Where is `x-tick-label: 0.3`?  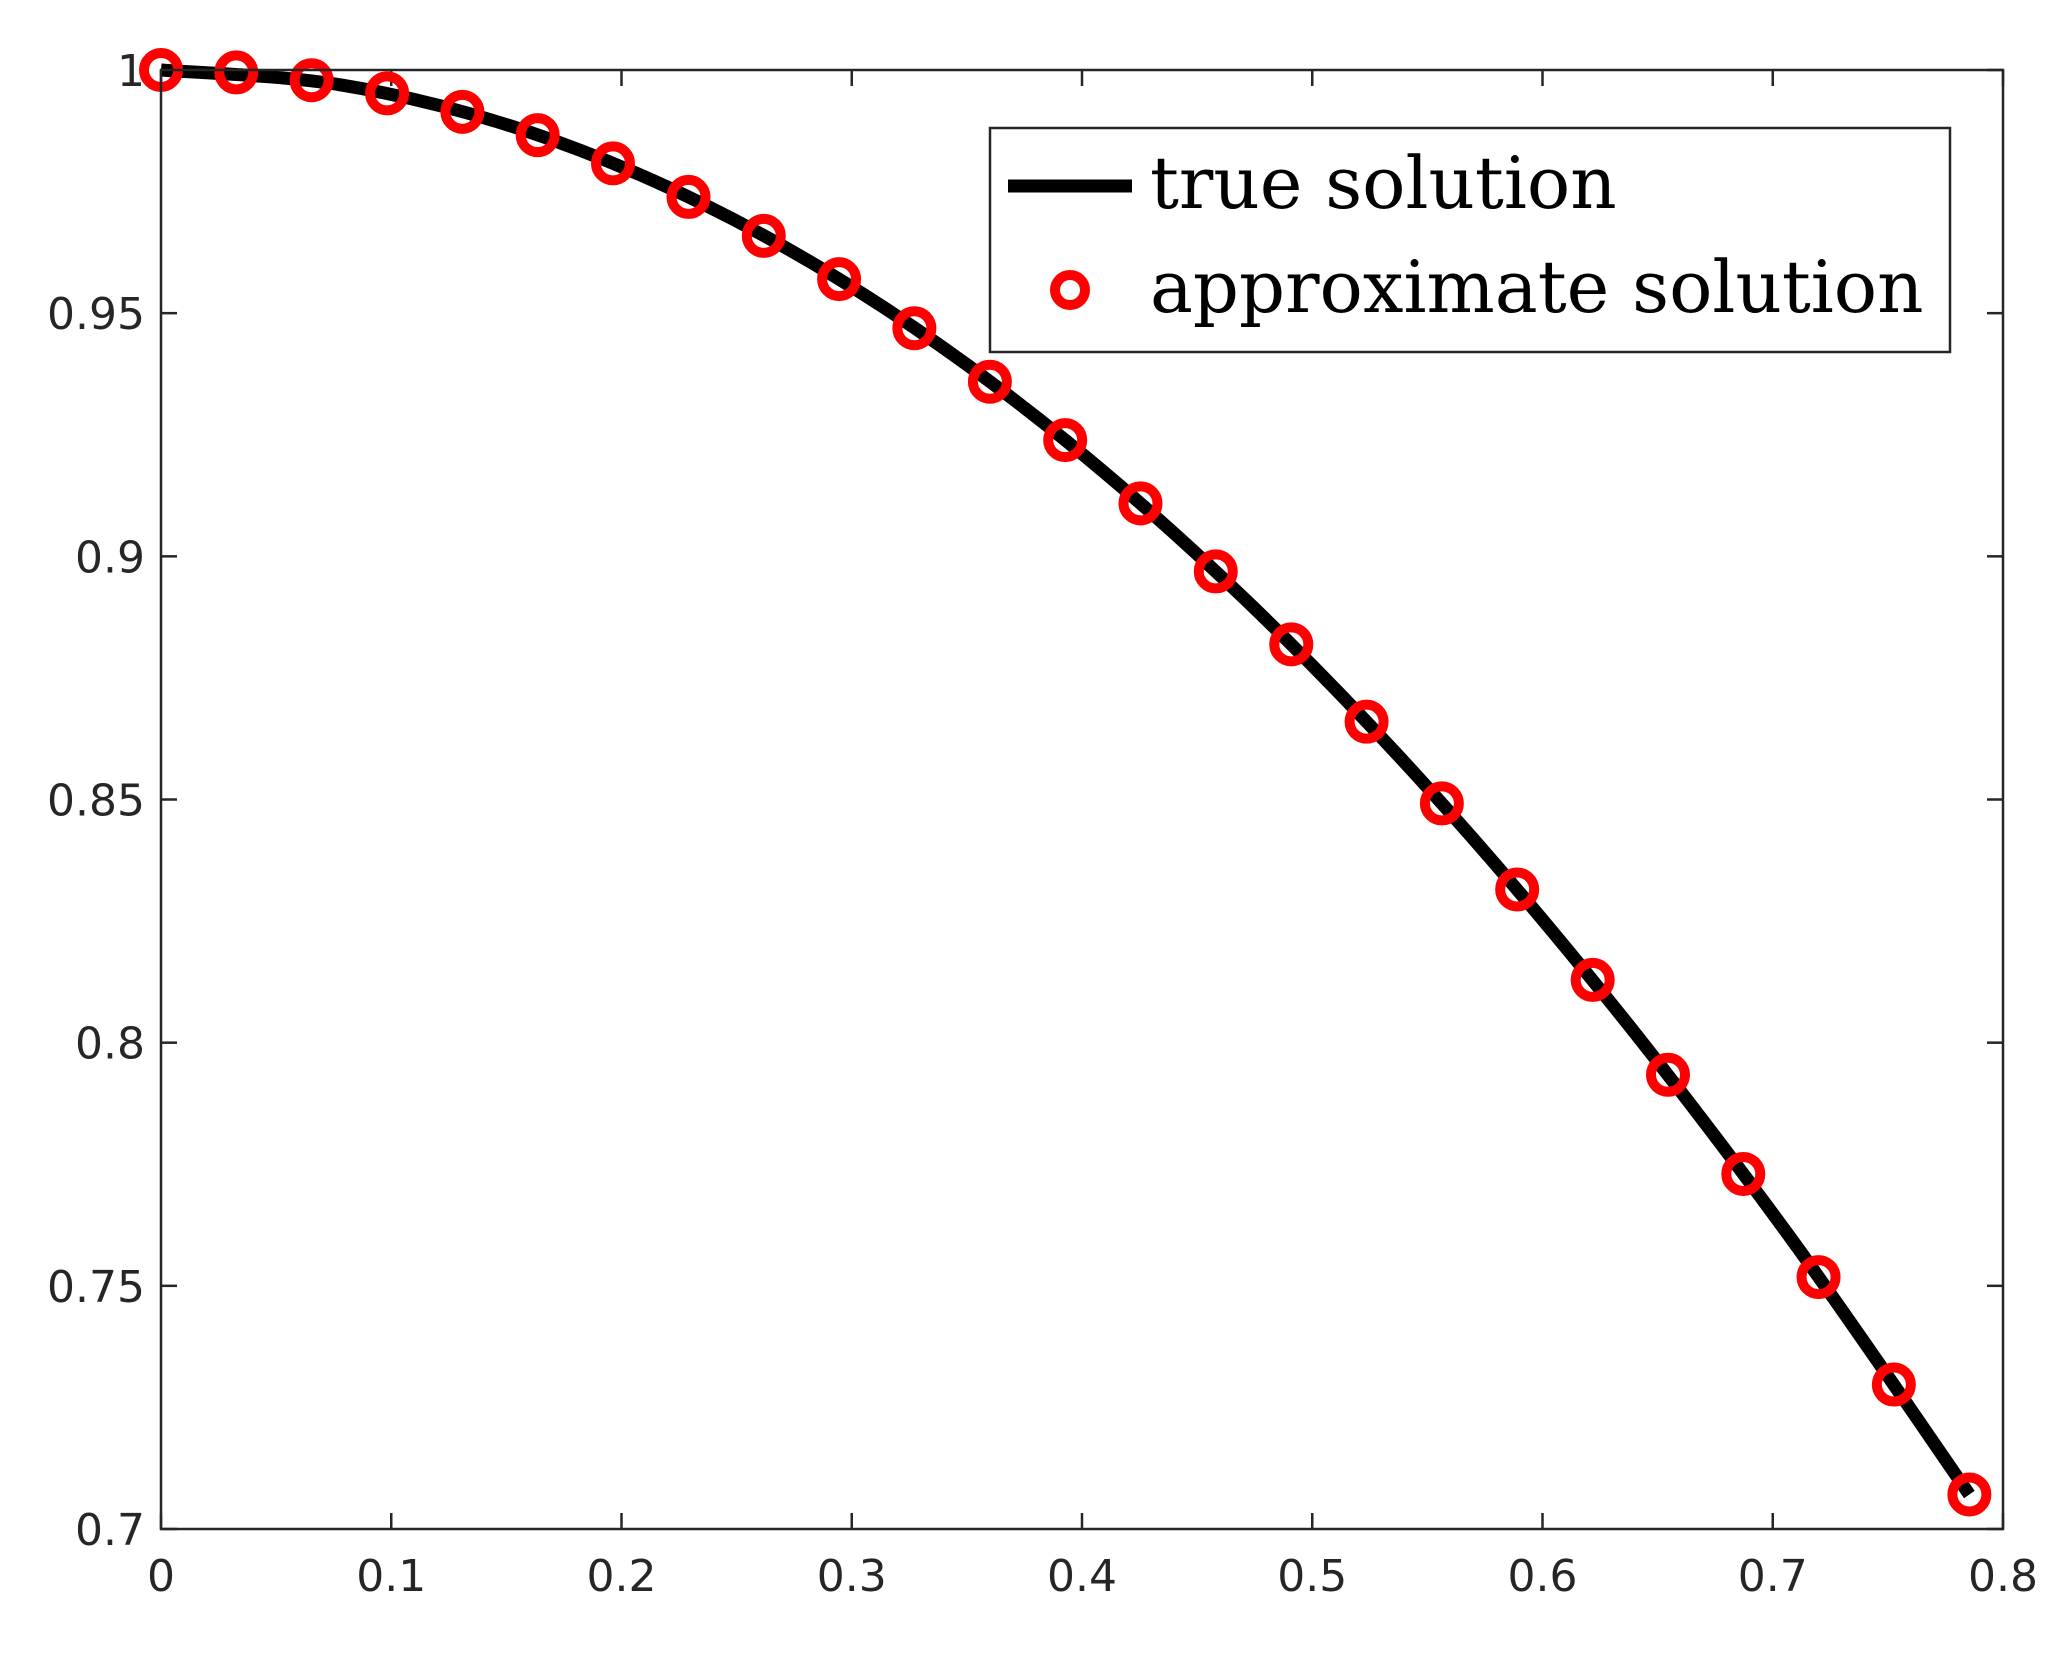 x-tick-label: 0.3 is located at coordinates (852, 1576).